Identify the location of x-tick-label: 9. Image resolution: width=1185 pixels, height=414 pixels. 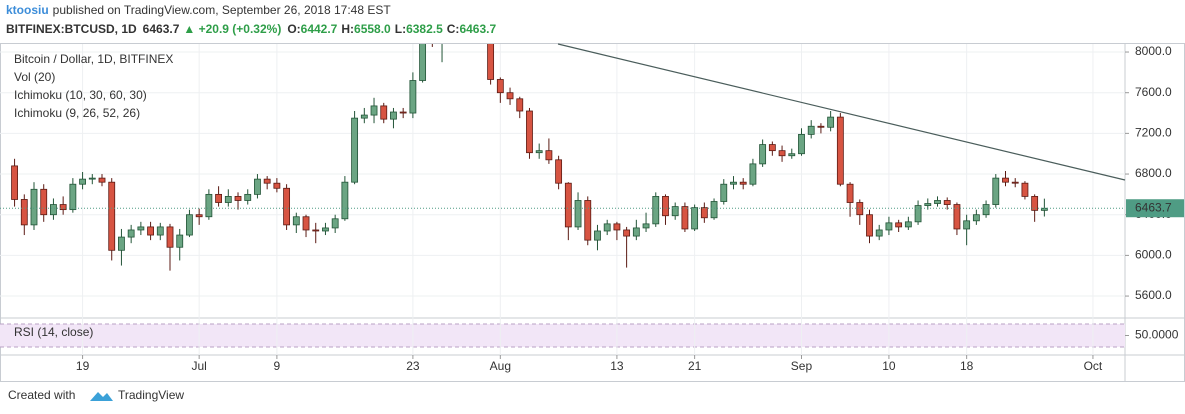
(277, 366).